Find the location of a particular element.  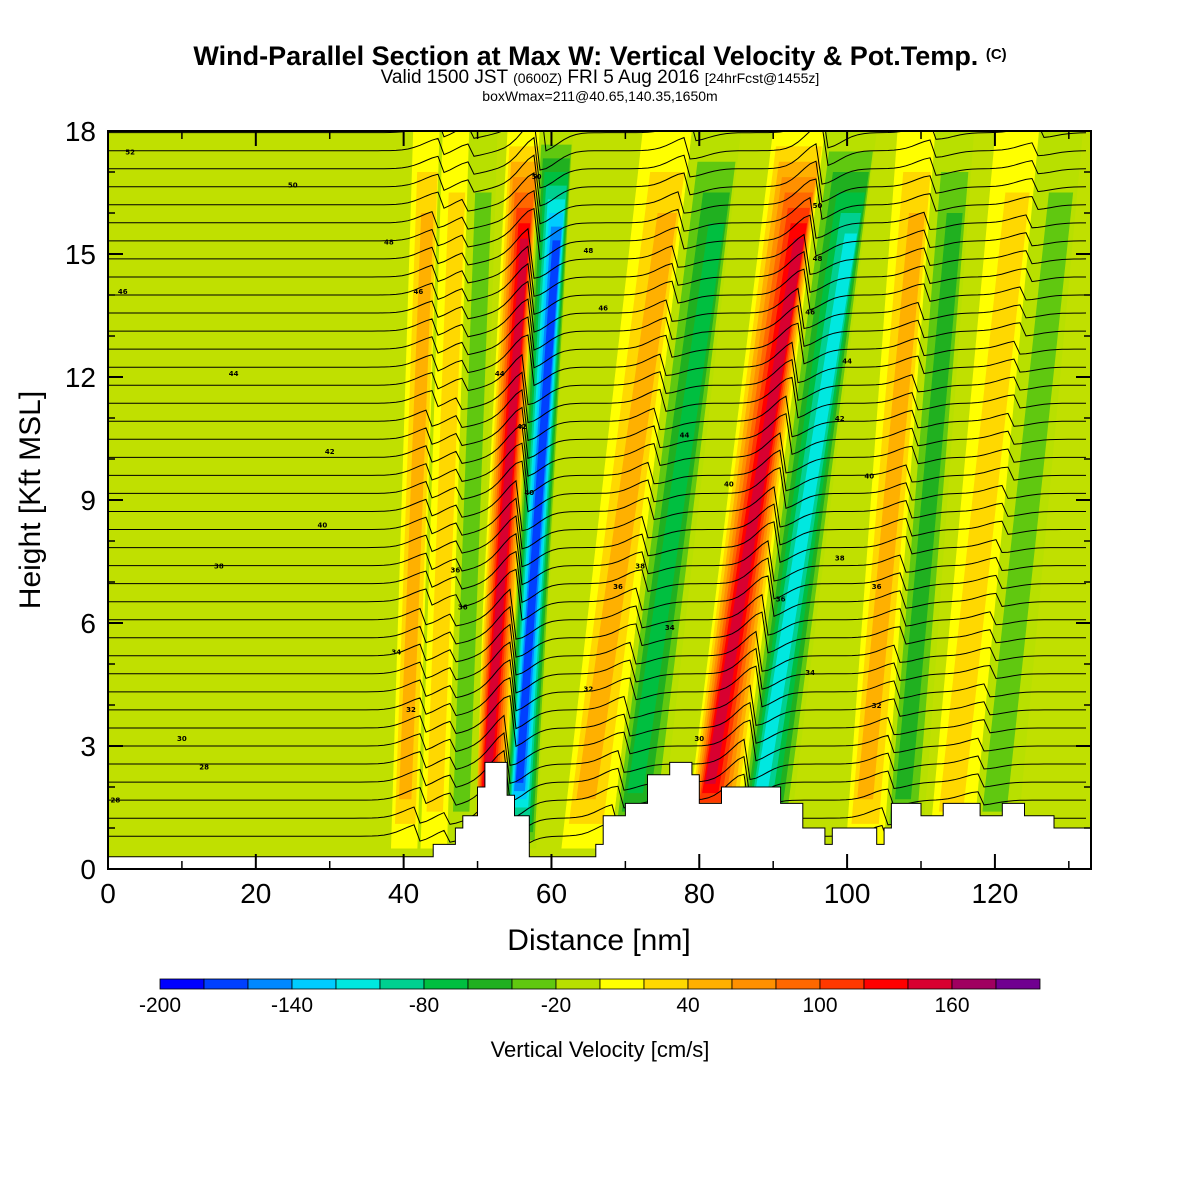

x-axis-title: Distance [nm] is located at coordinates (598, 940).